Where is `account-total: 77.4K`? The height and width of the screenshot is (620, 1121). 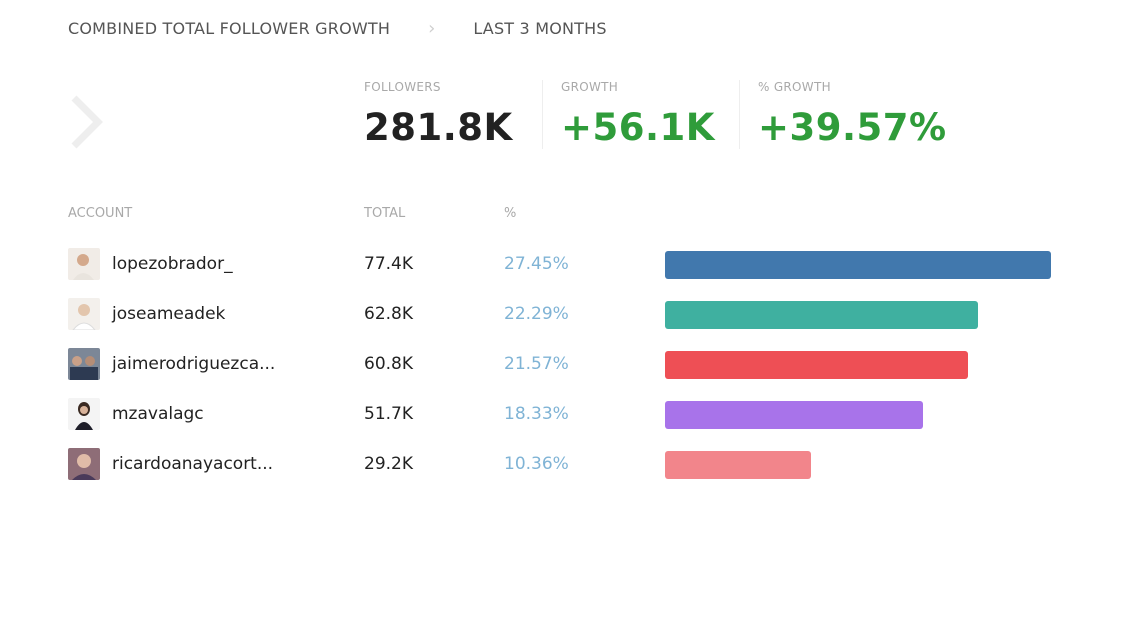
account-total: 77.4K is located at coordinates (388, 264).